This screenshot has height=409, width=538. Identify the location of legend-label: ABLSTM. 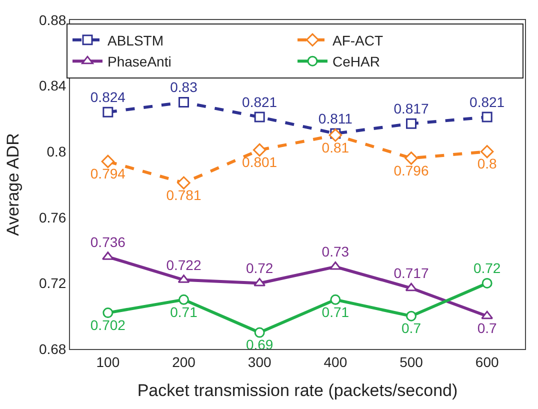
(136, 40).